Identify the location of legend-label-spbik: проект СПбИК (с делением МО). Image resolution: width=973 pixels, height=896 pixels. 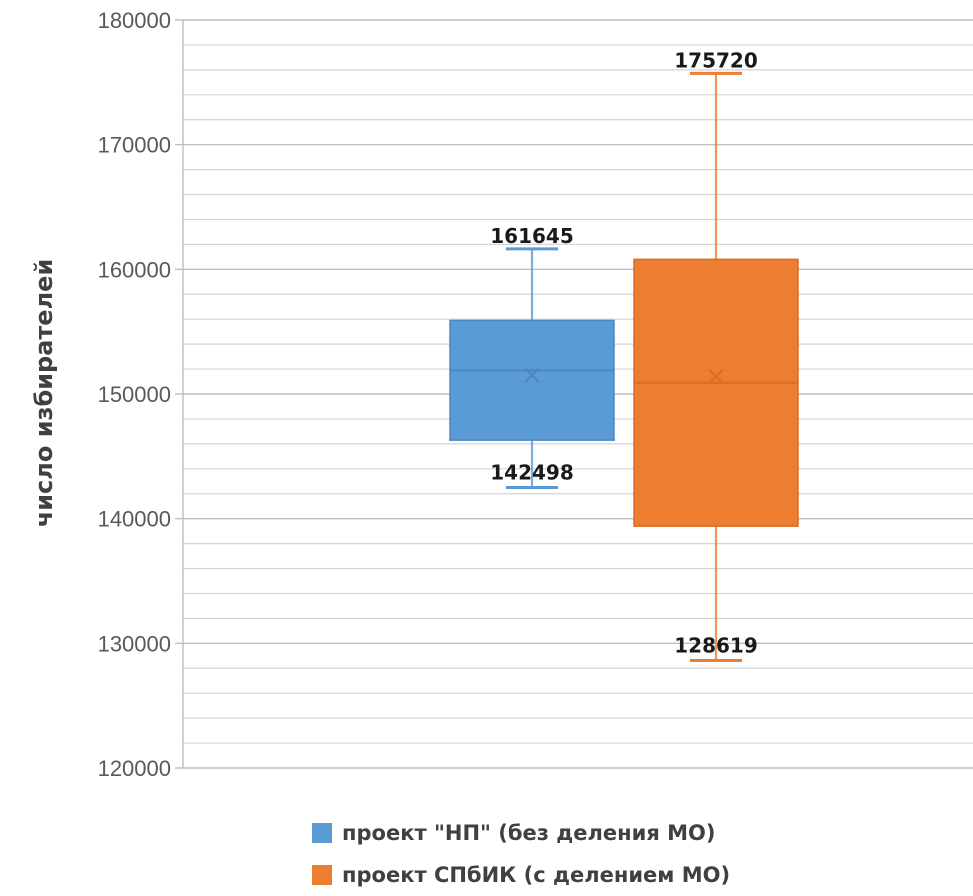
(536, 875).